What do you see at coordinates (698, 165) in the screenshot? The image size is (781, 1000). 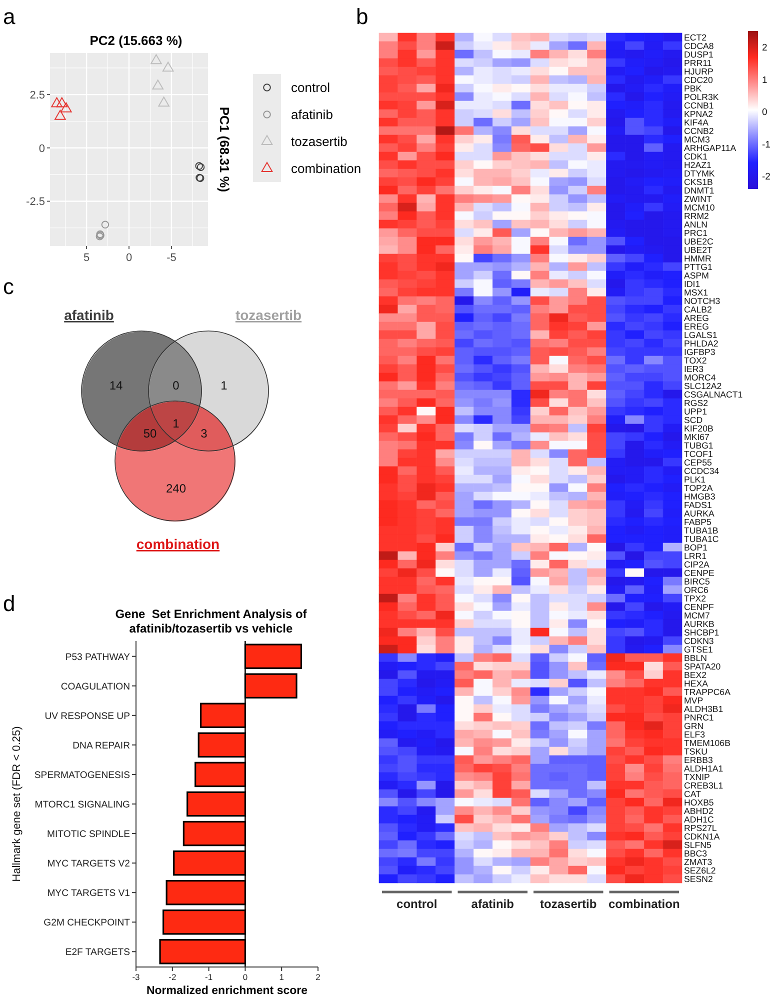 I see `y-tick-label: H2AZ1` at bounding box center [698, 165].